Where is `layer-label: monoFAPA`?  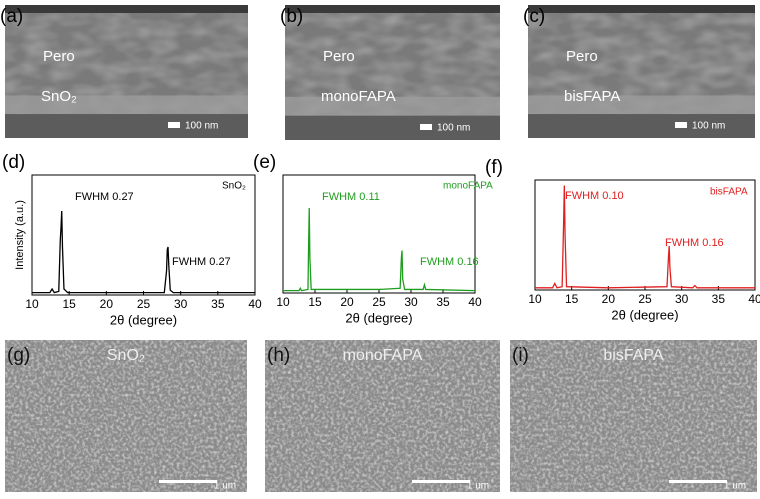
layer-label: monoFAPA is located at coordinates (358, 96).